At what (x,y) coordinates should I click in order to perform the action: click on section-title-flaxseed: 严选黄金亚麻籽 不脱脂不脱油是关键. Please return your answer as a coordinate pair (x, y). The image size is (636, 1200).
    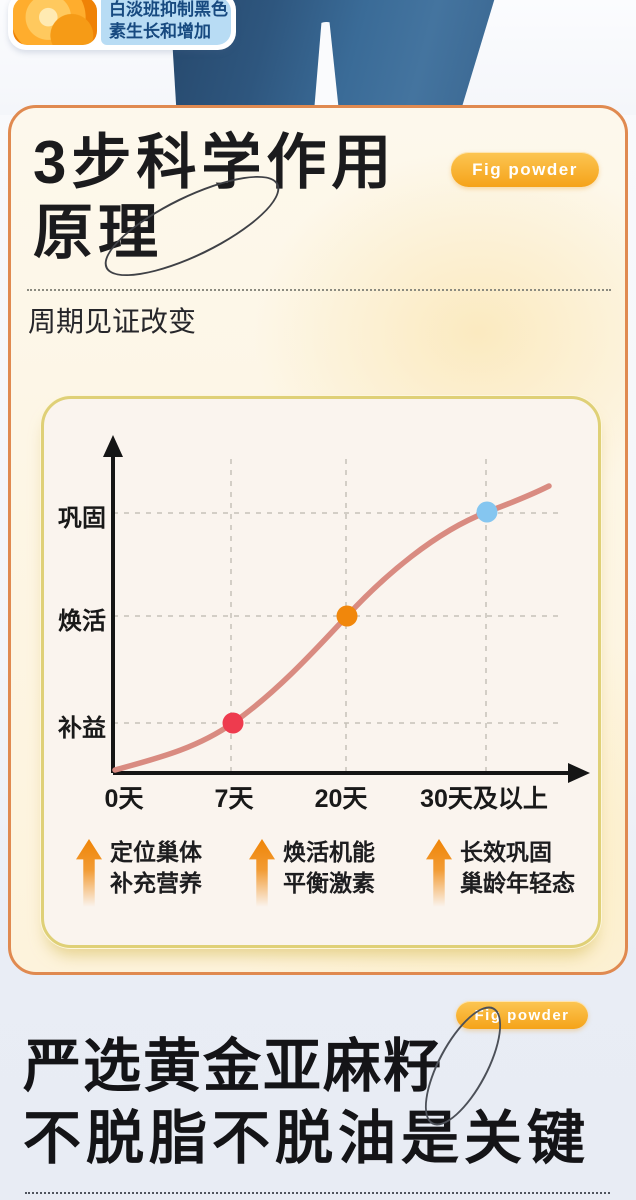
    Looking at the image, I should click on (306, 1103).